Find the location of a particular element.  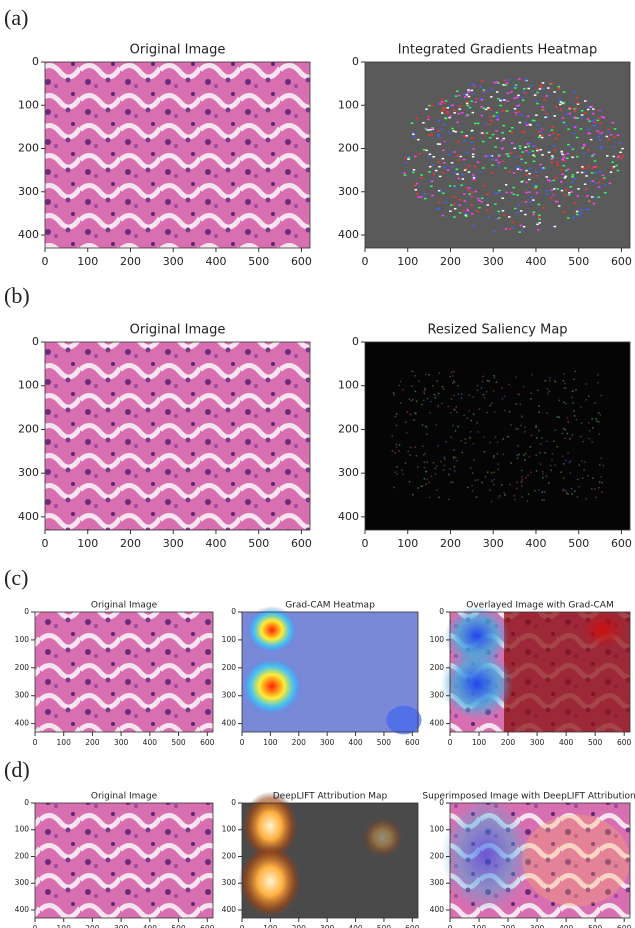

x-tick-label: 100 is located at coordinates (270, 742).